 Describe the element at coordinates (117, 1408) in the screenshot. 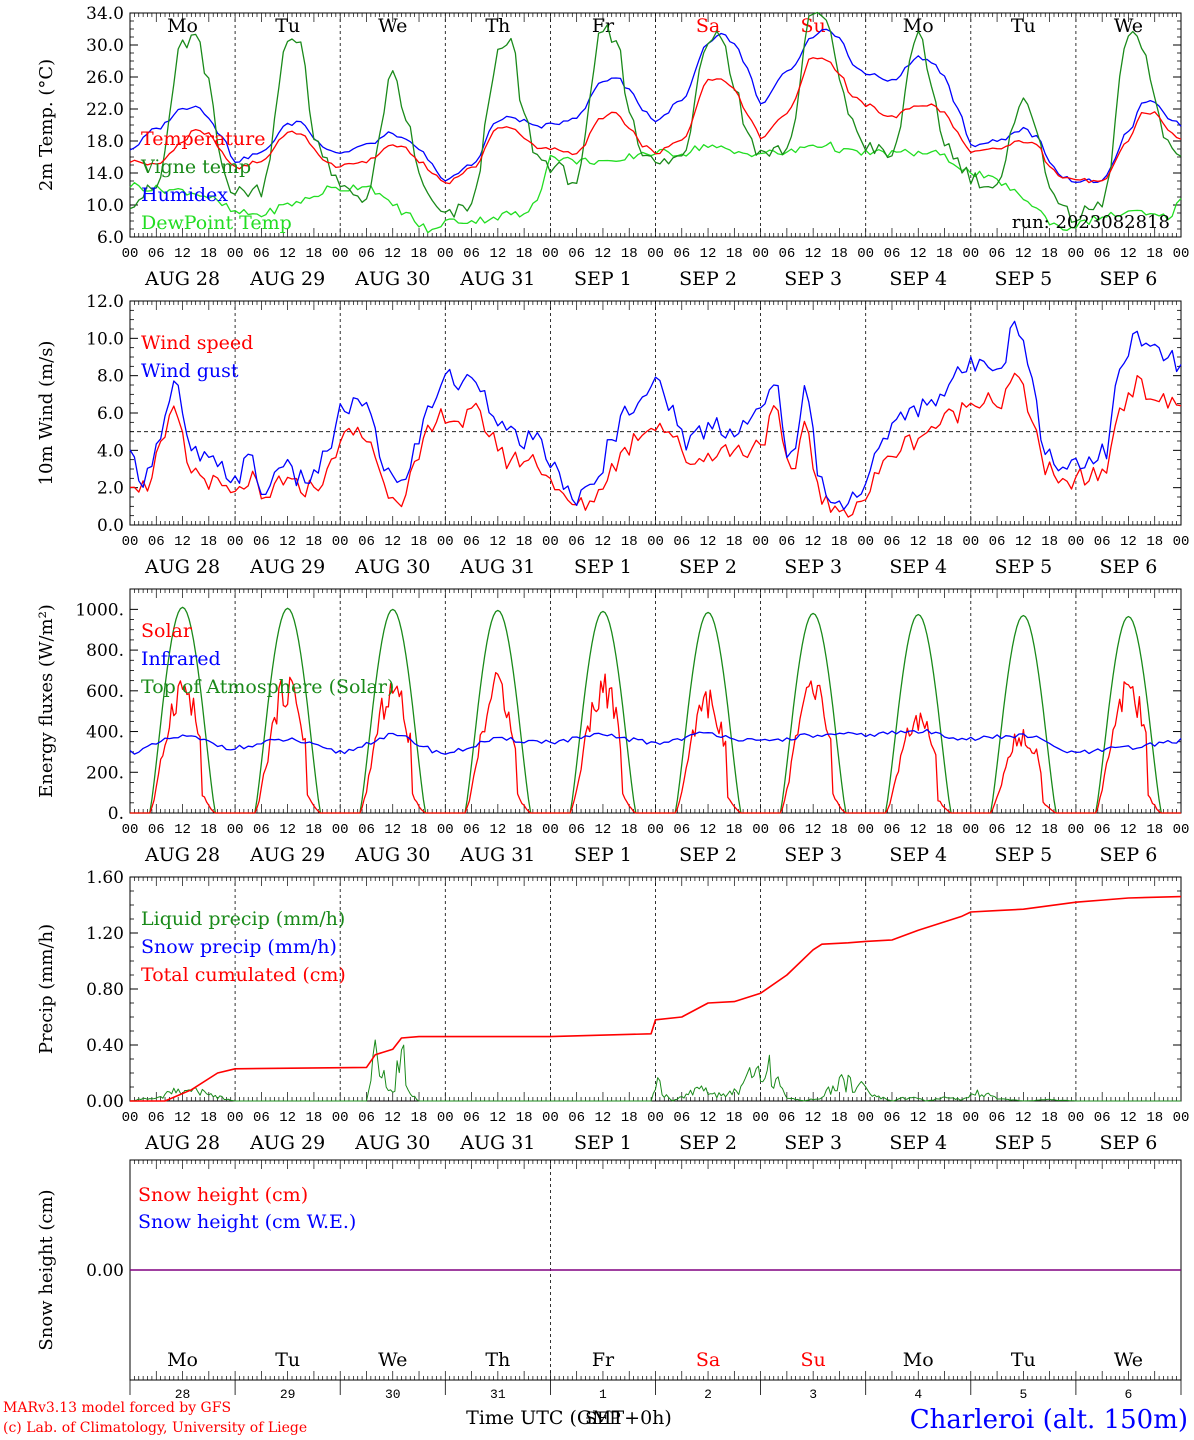

I see `credit-line-1: MARv3.13 model forced by GFS` at that location.